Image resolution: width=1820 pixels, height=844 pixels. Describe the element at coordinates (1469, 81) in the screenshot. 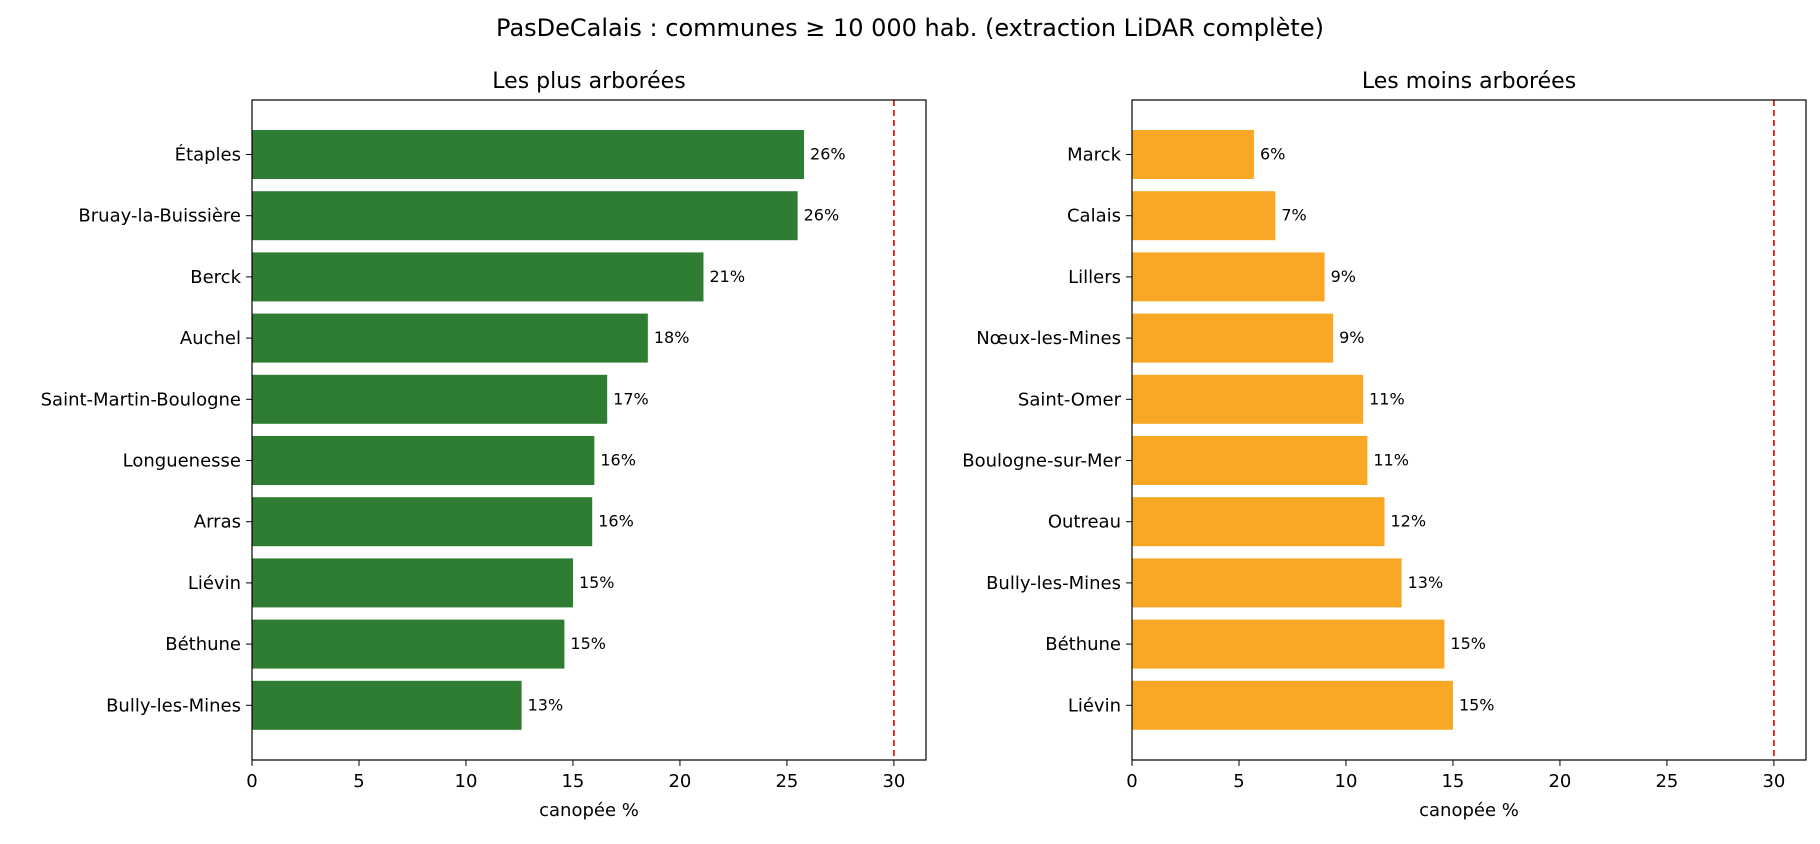

I see `panel-title: Les moins arborées` at that location.